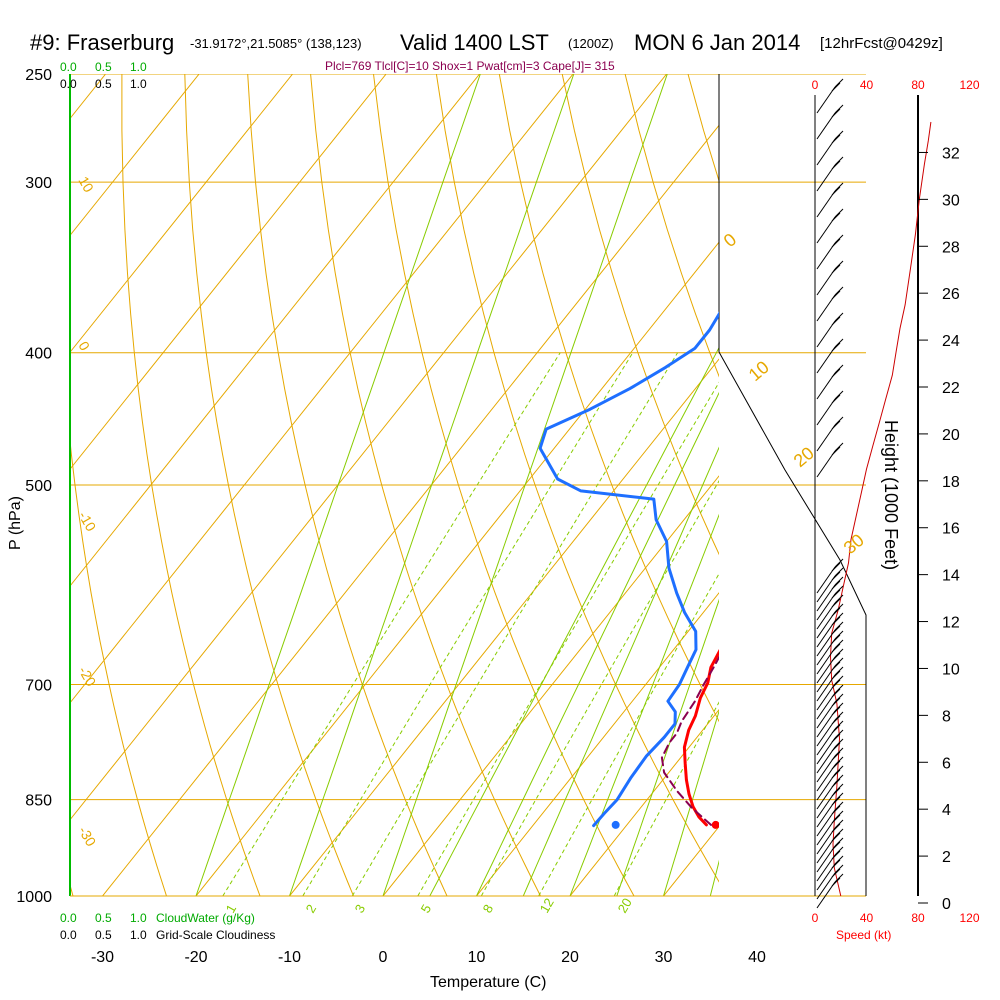 The width and height of the screenshot is (1000, 1000). I want to click on wind-layer, so click(874, 493).